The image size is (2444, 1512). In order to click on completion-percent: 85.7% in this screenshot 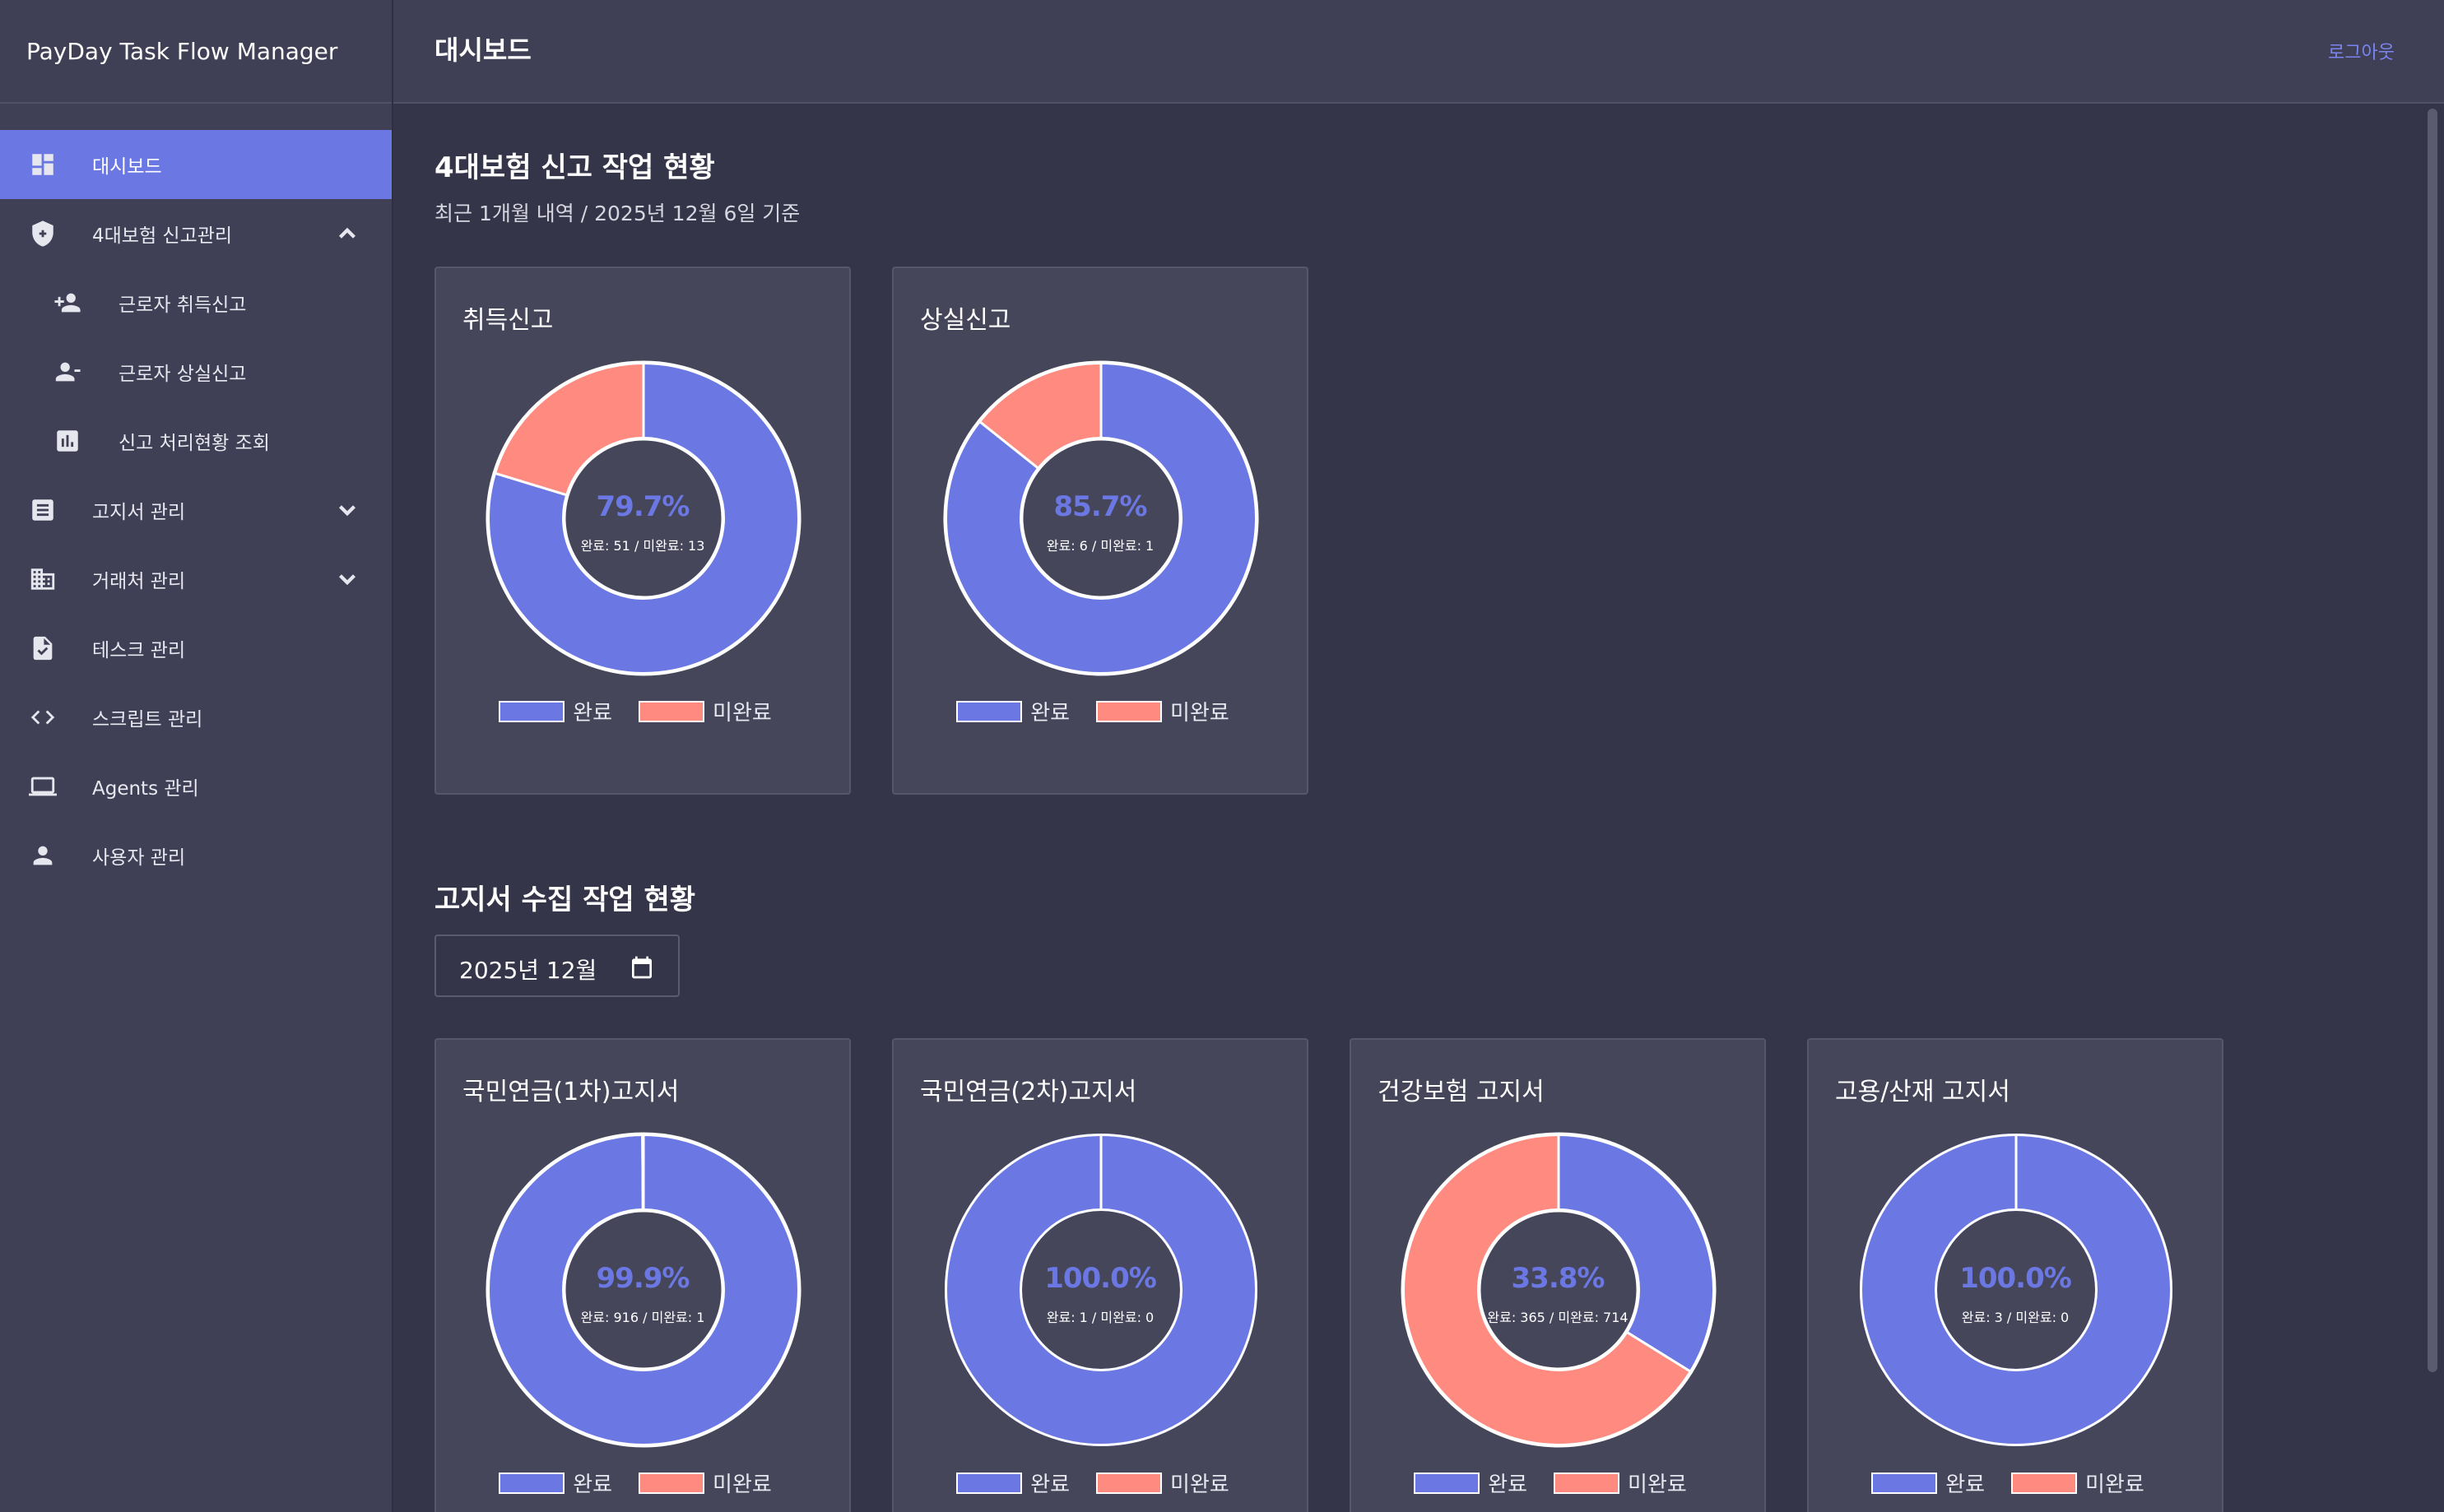, I will do `click(1100, 506)`.